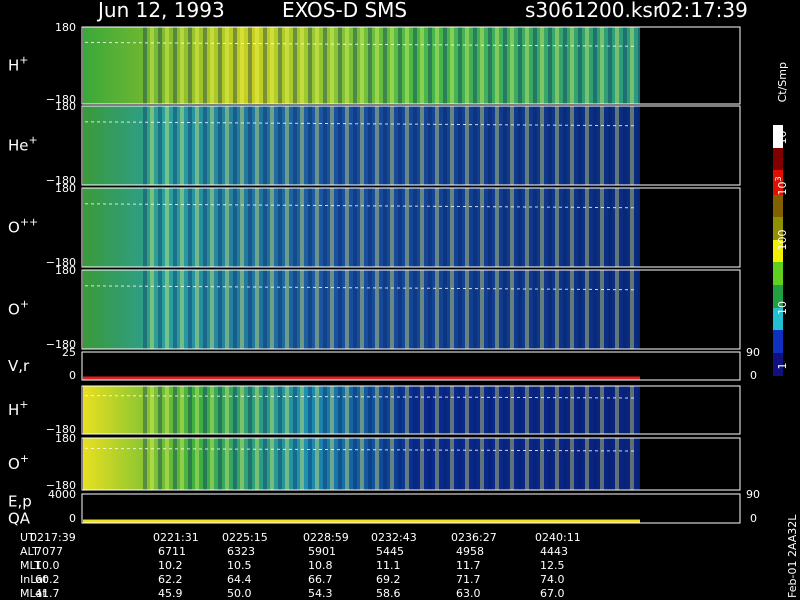 This screenshot has width=800, height=600. I want to click on label-sup: ++, so click(29, 222).